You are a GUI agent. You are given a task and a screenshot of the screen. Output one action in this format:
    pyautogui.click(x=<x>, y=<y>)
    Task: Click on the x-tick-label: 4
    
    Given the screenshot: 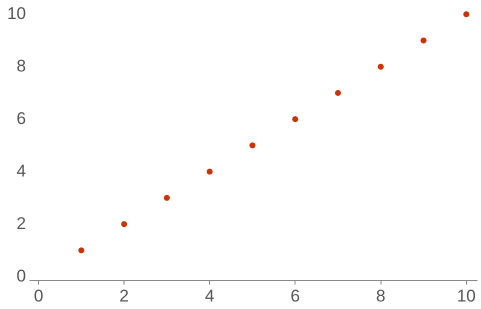 What is the action you would take?
    pyautogui.click(x=209, y=296)
    